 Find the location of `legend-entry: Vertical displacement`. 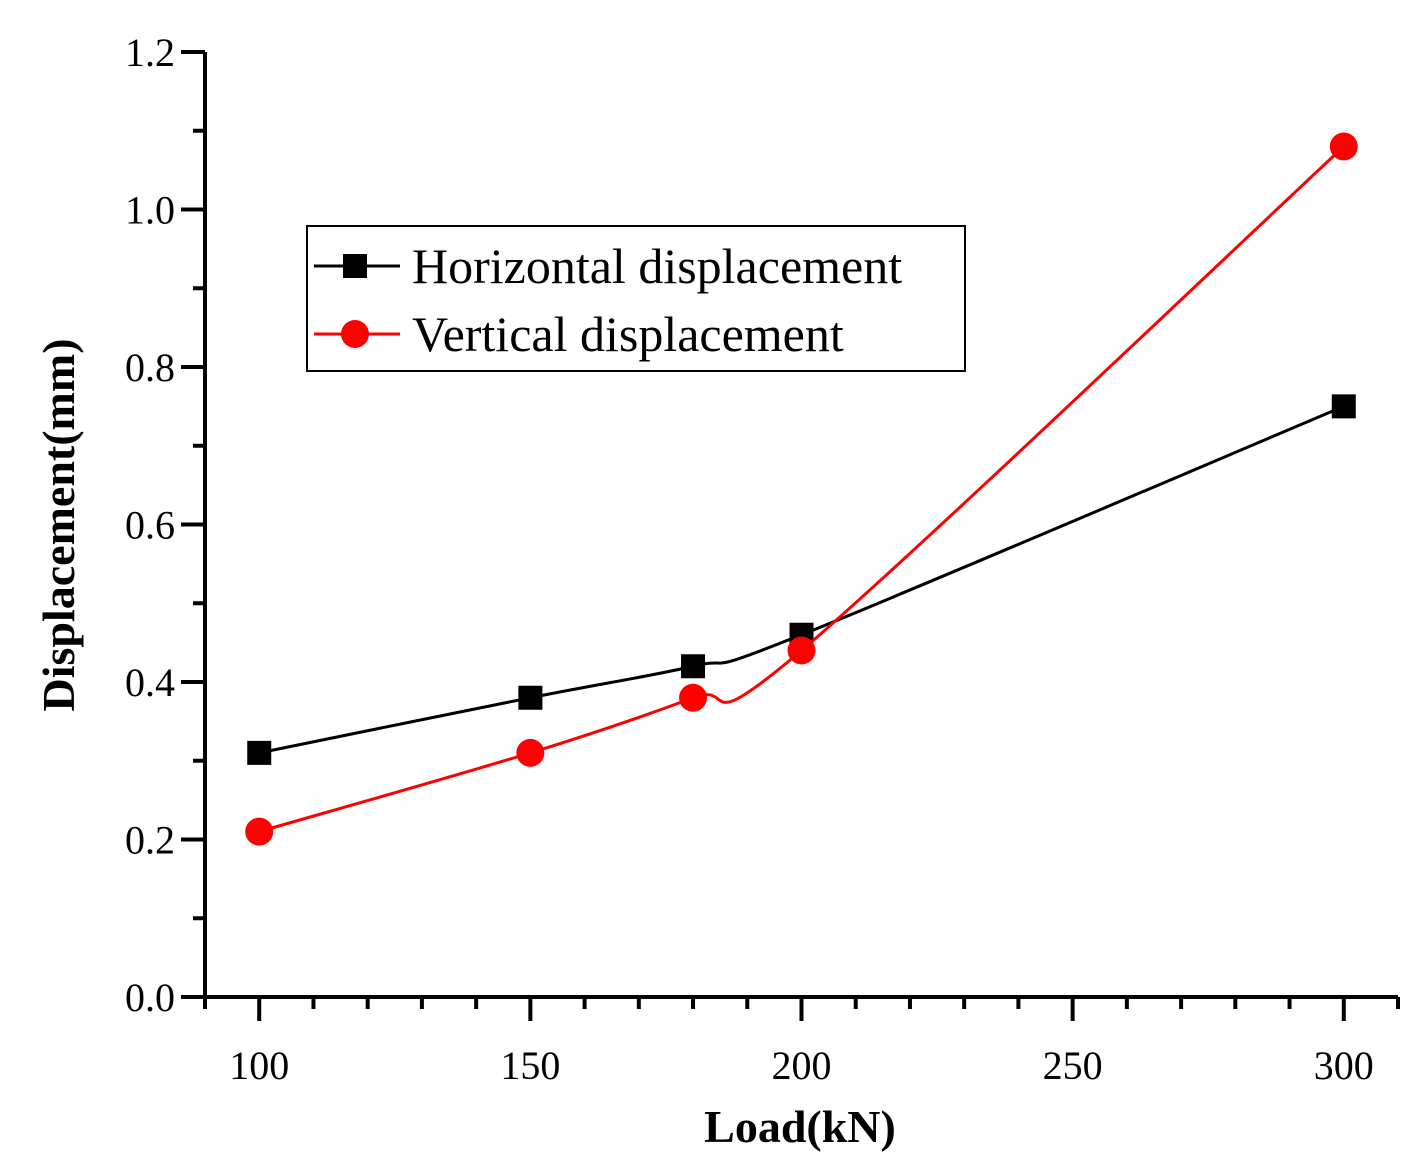

legend-entry: Vertical displacement is located at coordinates (579, 334).